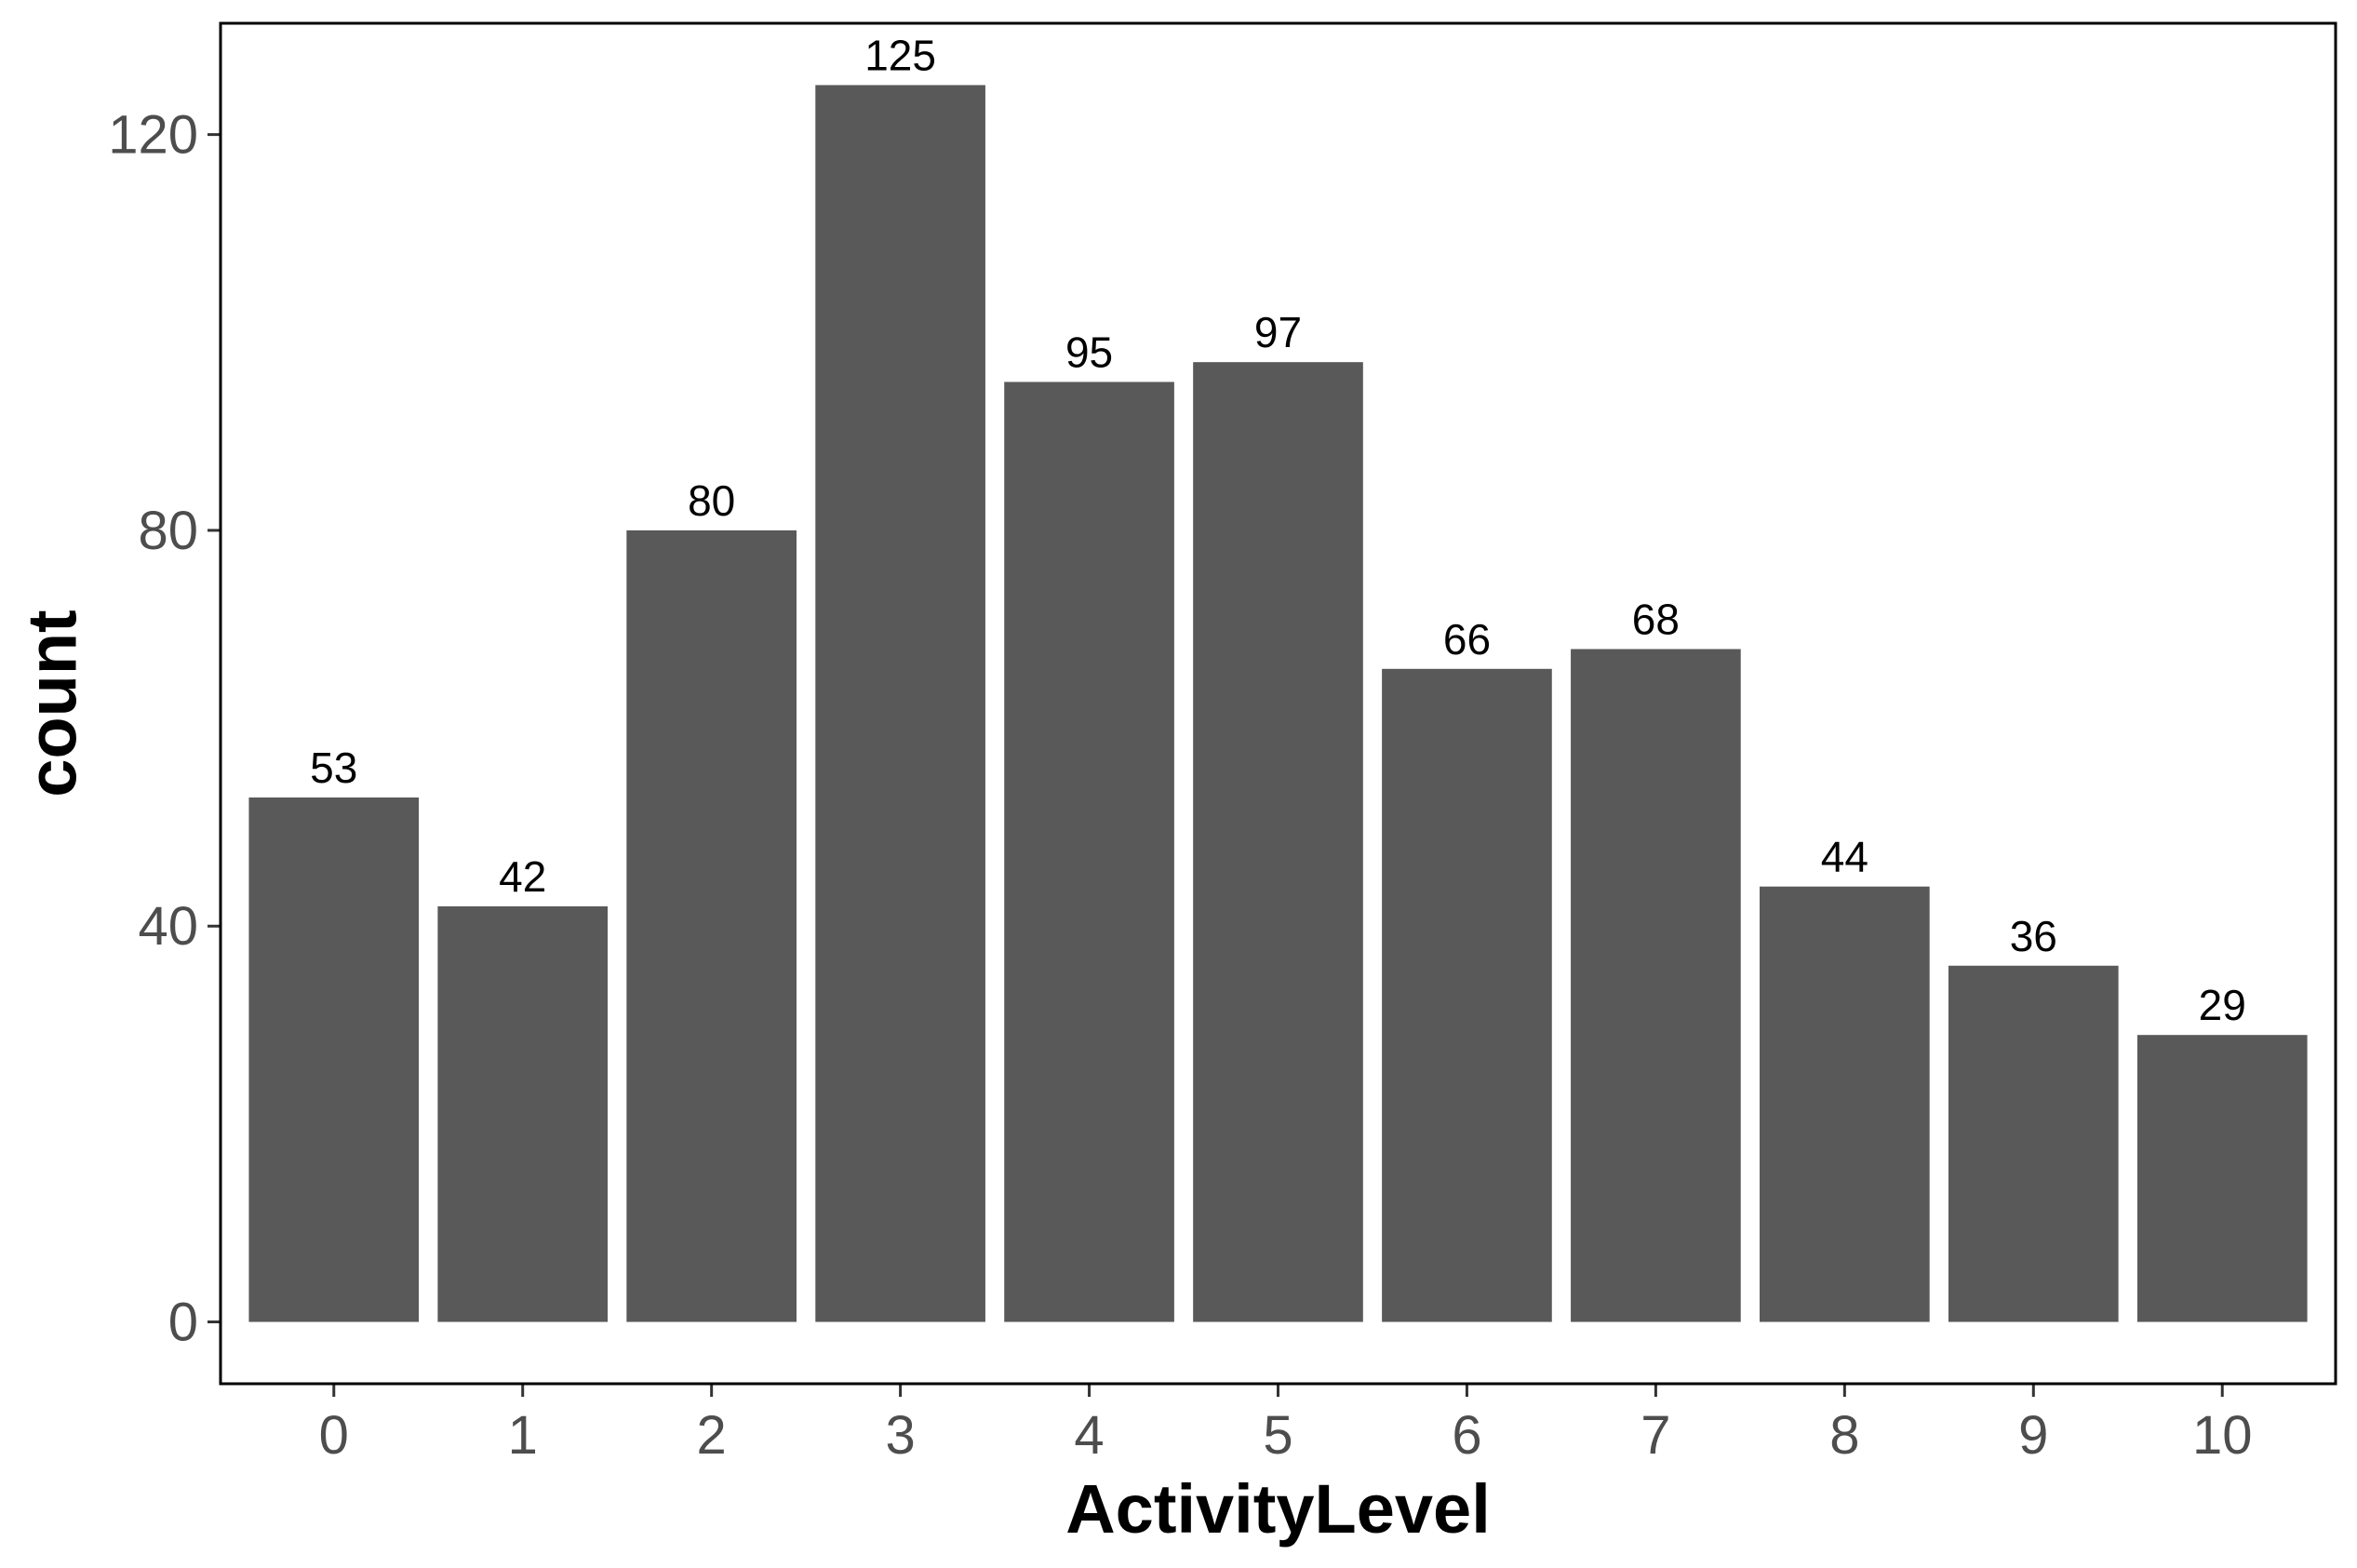 The width and height of the screenshot is (2357, 1568). What do you see at coordinates (334, 1435) in the screenshot?
I see `x-tick-label-0: 0` at bounding box center [334, 1435].